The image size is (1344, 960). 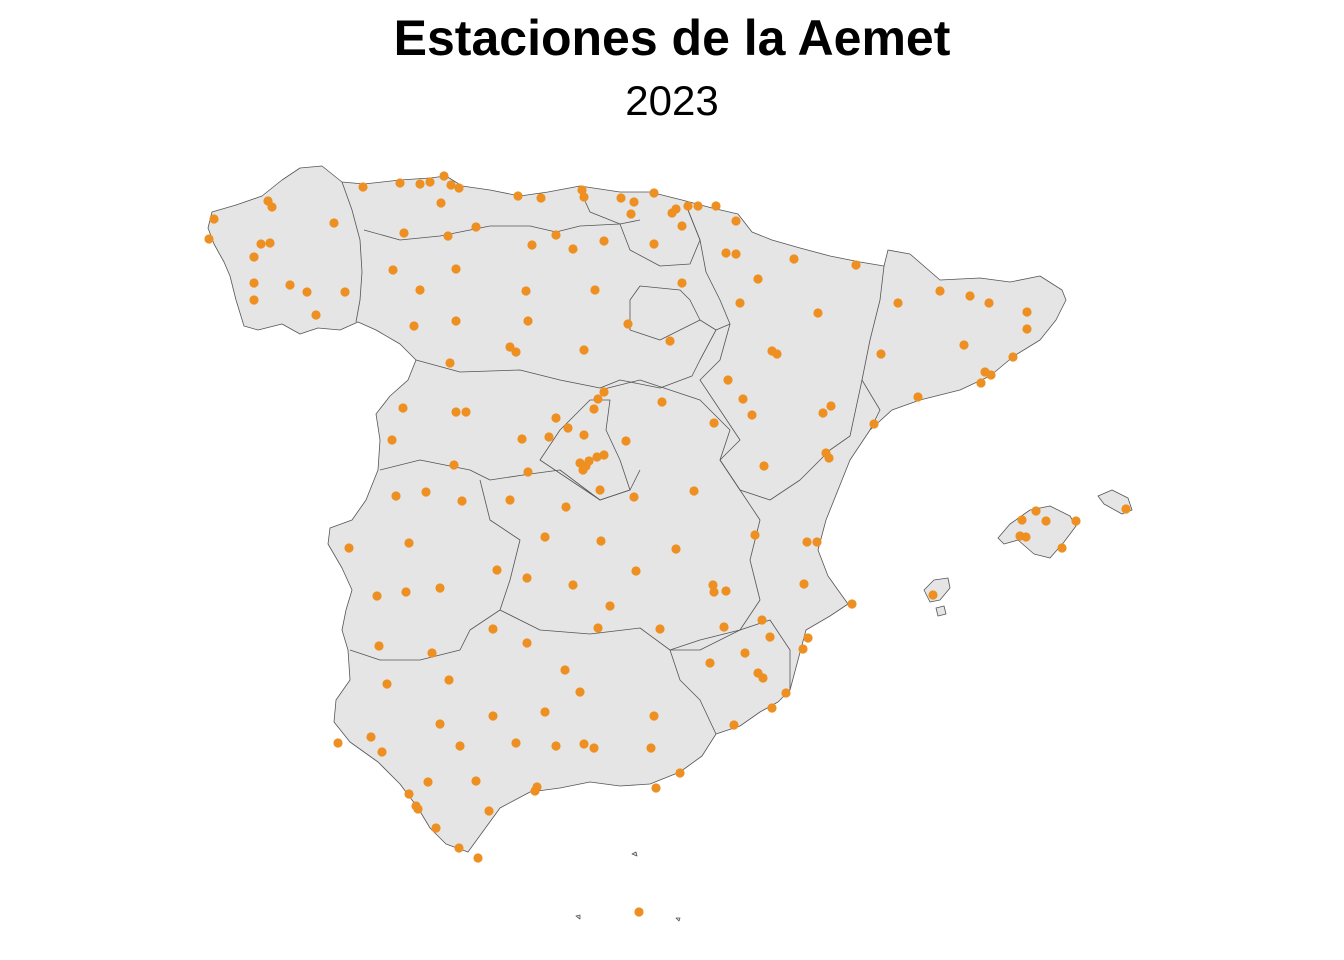 What do you see at coordinates (941, 611) in the screenshot?
I see `formentera` at bounding box center [941, 611].